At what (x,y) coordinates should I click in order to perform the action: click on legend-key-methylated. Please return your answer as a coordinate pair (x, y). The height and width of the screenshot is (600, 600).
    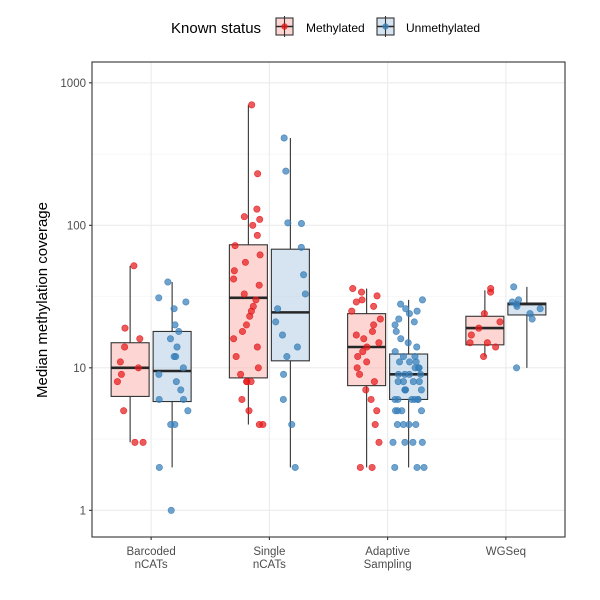
    Looking at the image, I should click on (284, 26).